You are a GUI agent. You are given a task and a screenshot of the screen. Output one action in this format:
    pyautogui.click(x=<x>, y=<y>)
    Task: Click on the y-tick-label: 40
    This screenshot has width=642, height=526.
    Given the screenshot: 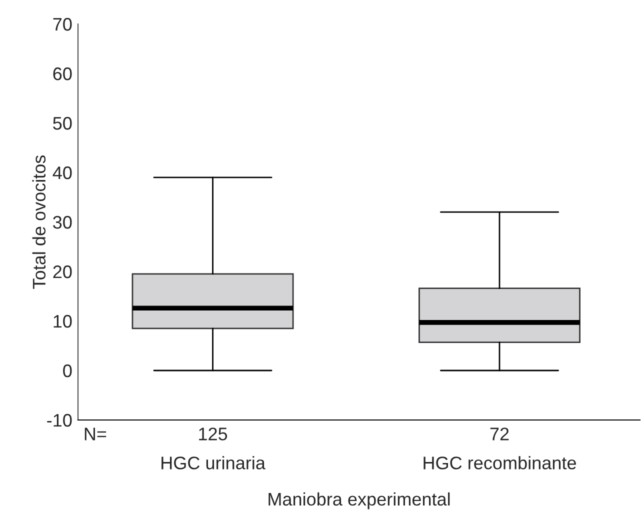 What is the action you would take?
    pyautogui.click(x=62, y=173)
    